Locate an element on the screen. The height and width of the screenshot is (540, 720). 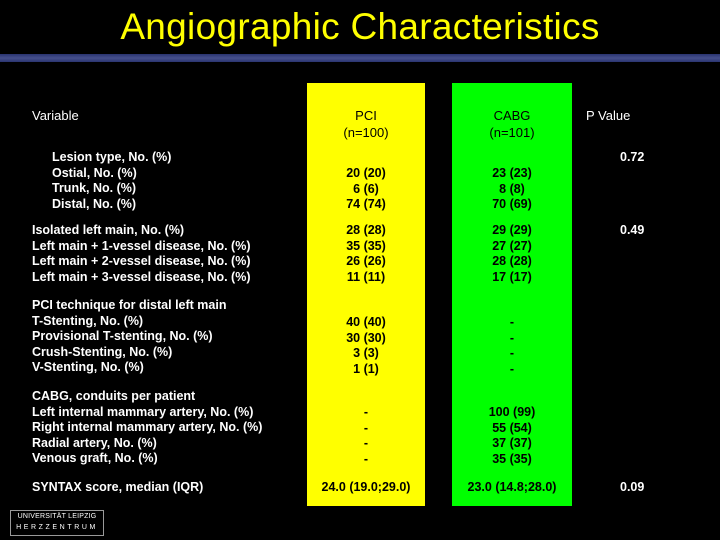
header-variable: Variable is located at coordinates (55, 115).